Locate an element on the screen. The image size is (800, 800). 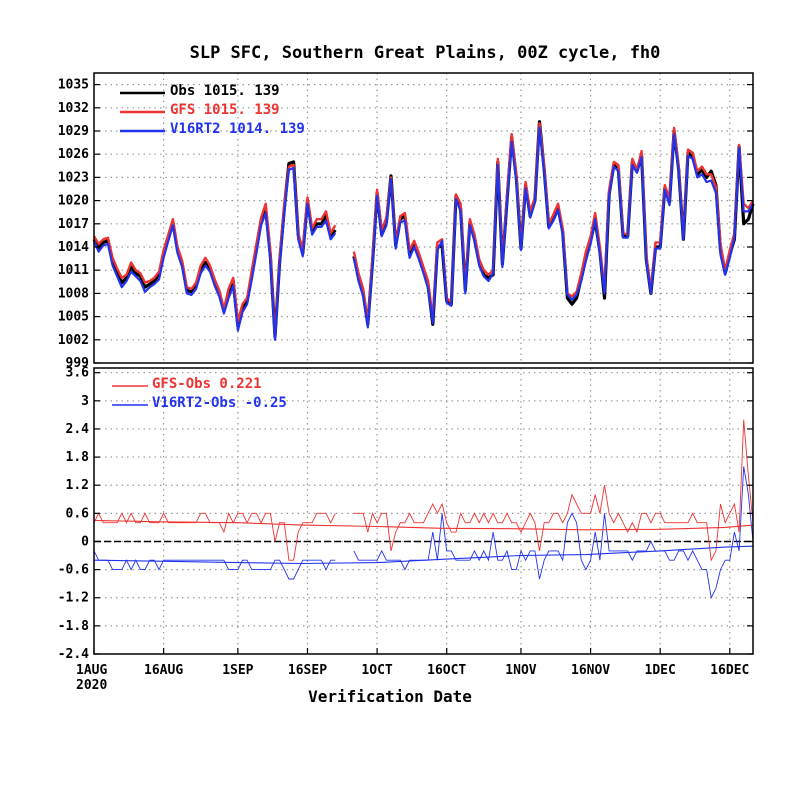
x-tick-year-label: 2020 is located at coordinates (91, 685).